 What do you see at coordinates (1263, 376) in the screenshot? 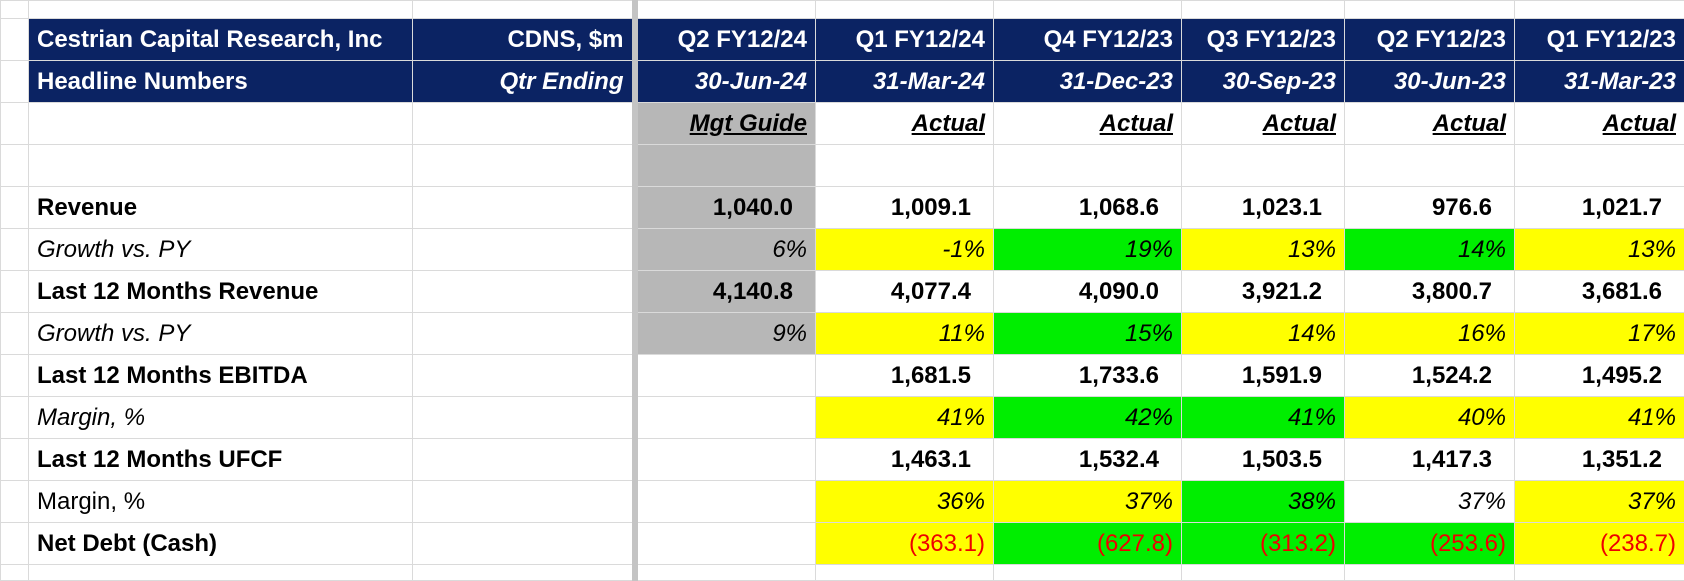
I see `value-cell: 1,591.9` at bounding box center [1263, 376].